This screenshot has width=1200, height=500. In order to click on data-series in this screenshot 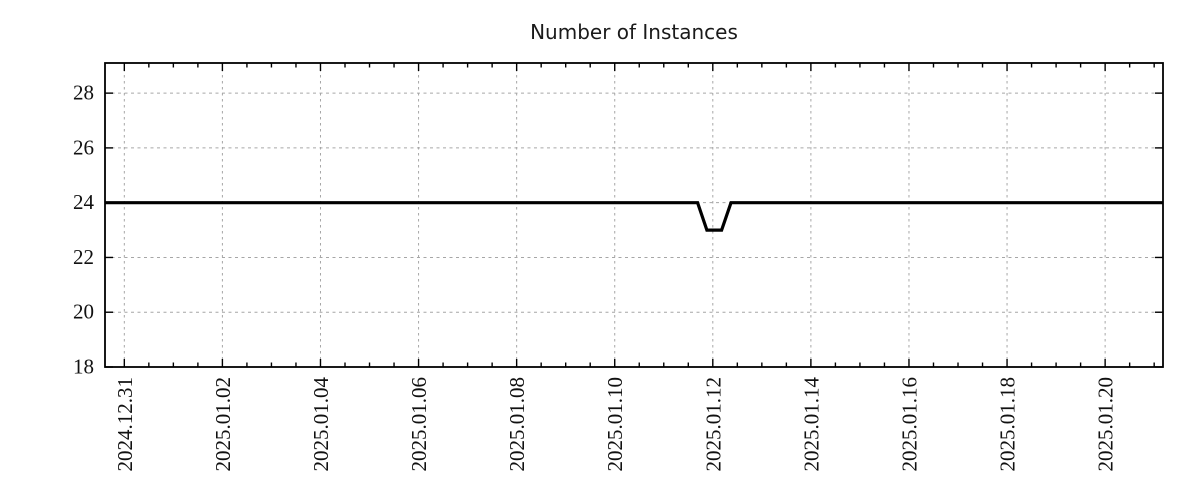, I will do `click(634, 216)`.